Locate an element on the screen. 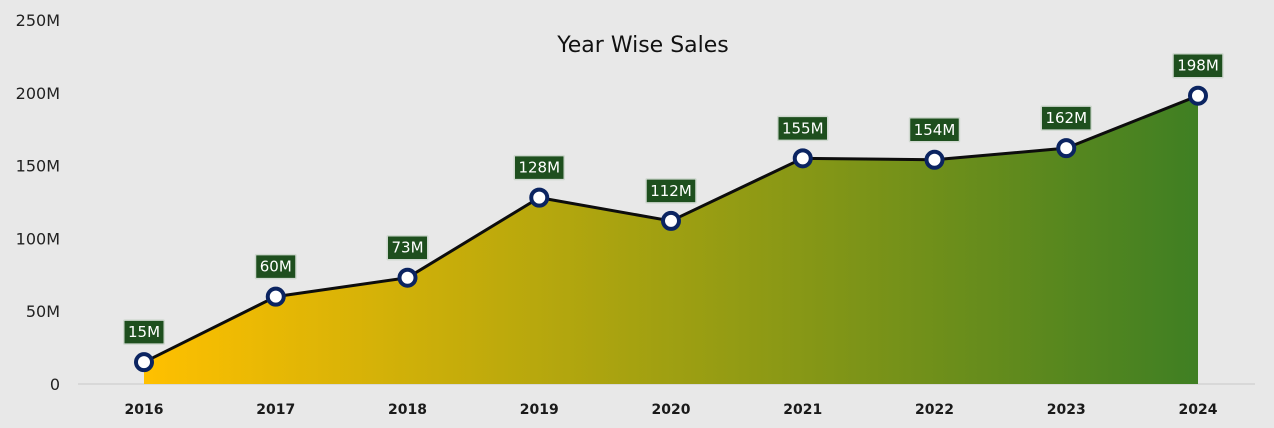 This screenshot has height=428, width=1274. x-tick-label: 2020 is located at coordinates (671, 410).